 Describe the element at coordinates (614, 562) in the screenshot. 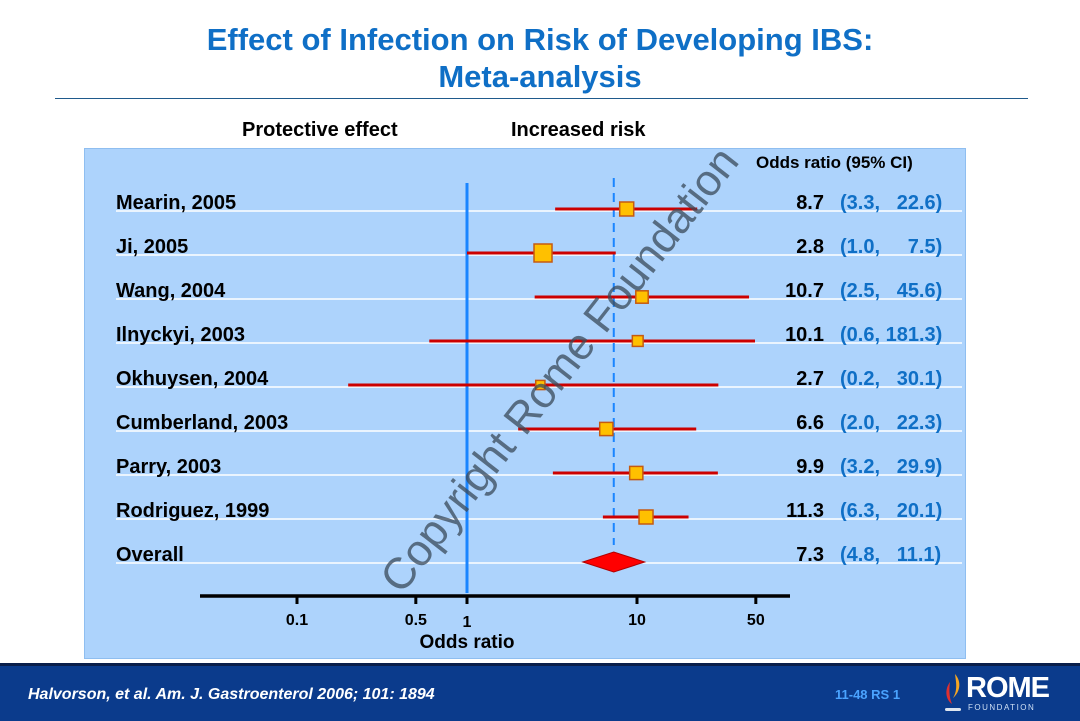

I see `overall-diamond` at that location.